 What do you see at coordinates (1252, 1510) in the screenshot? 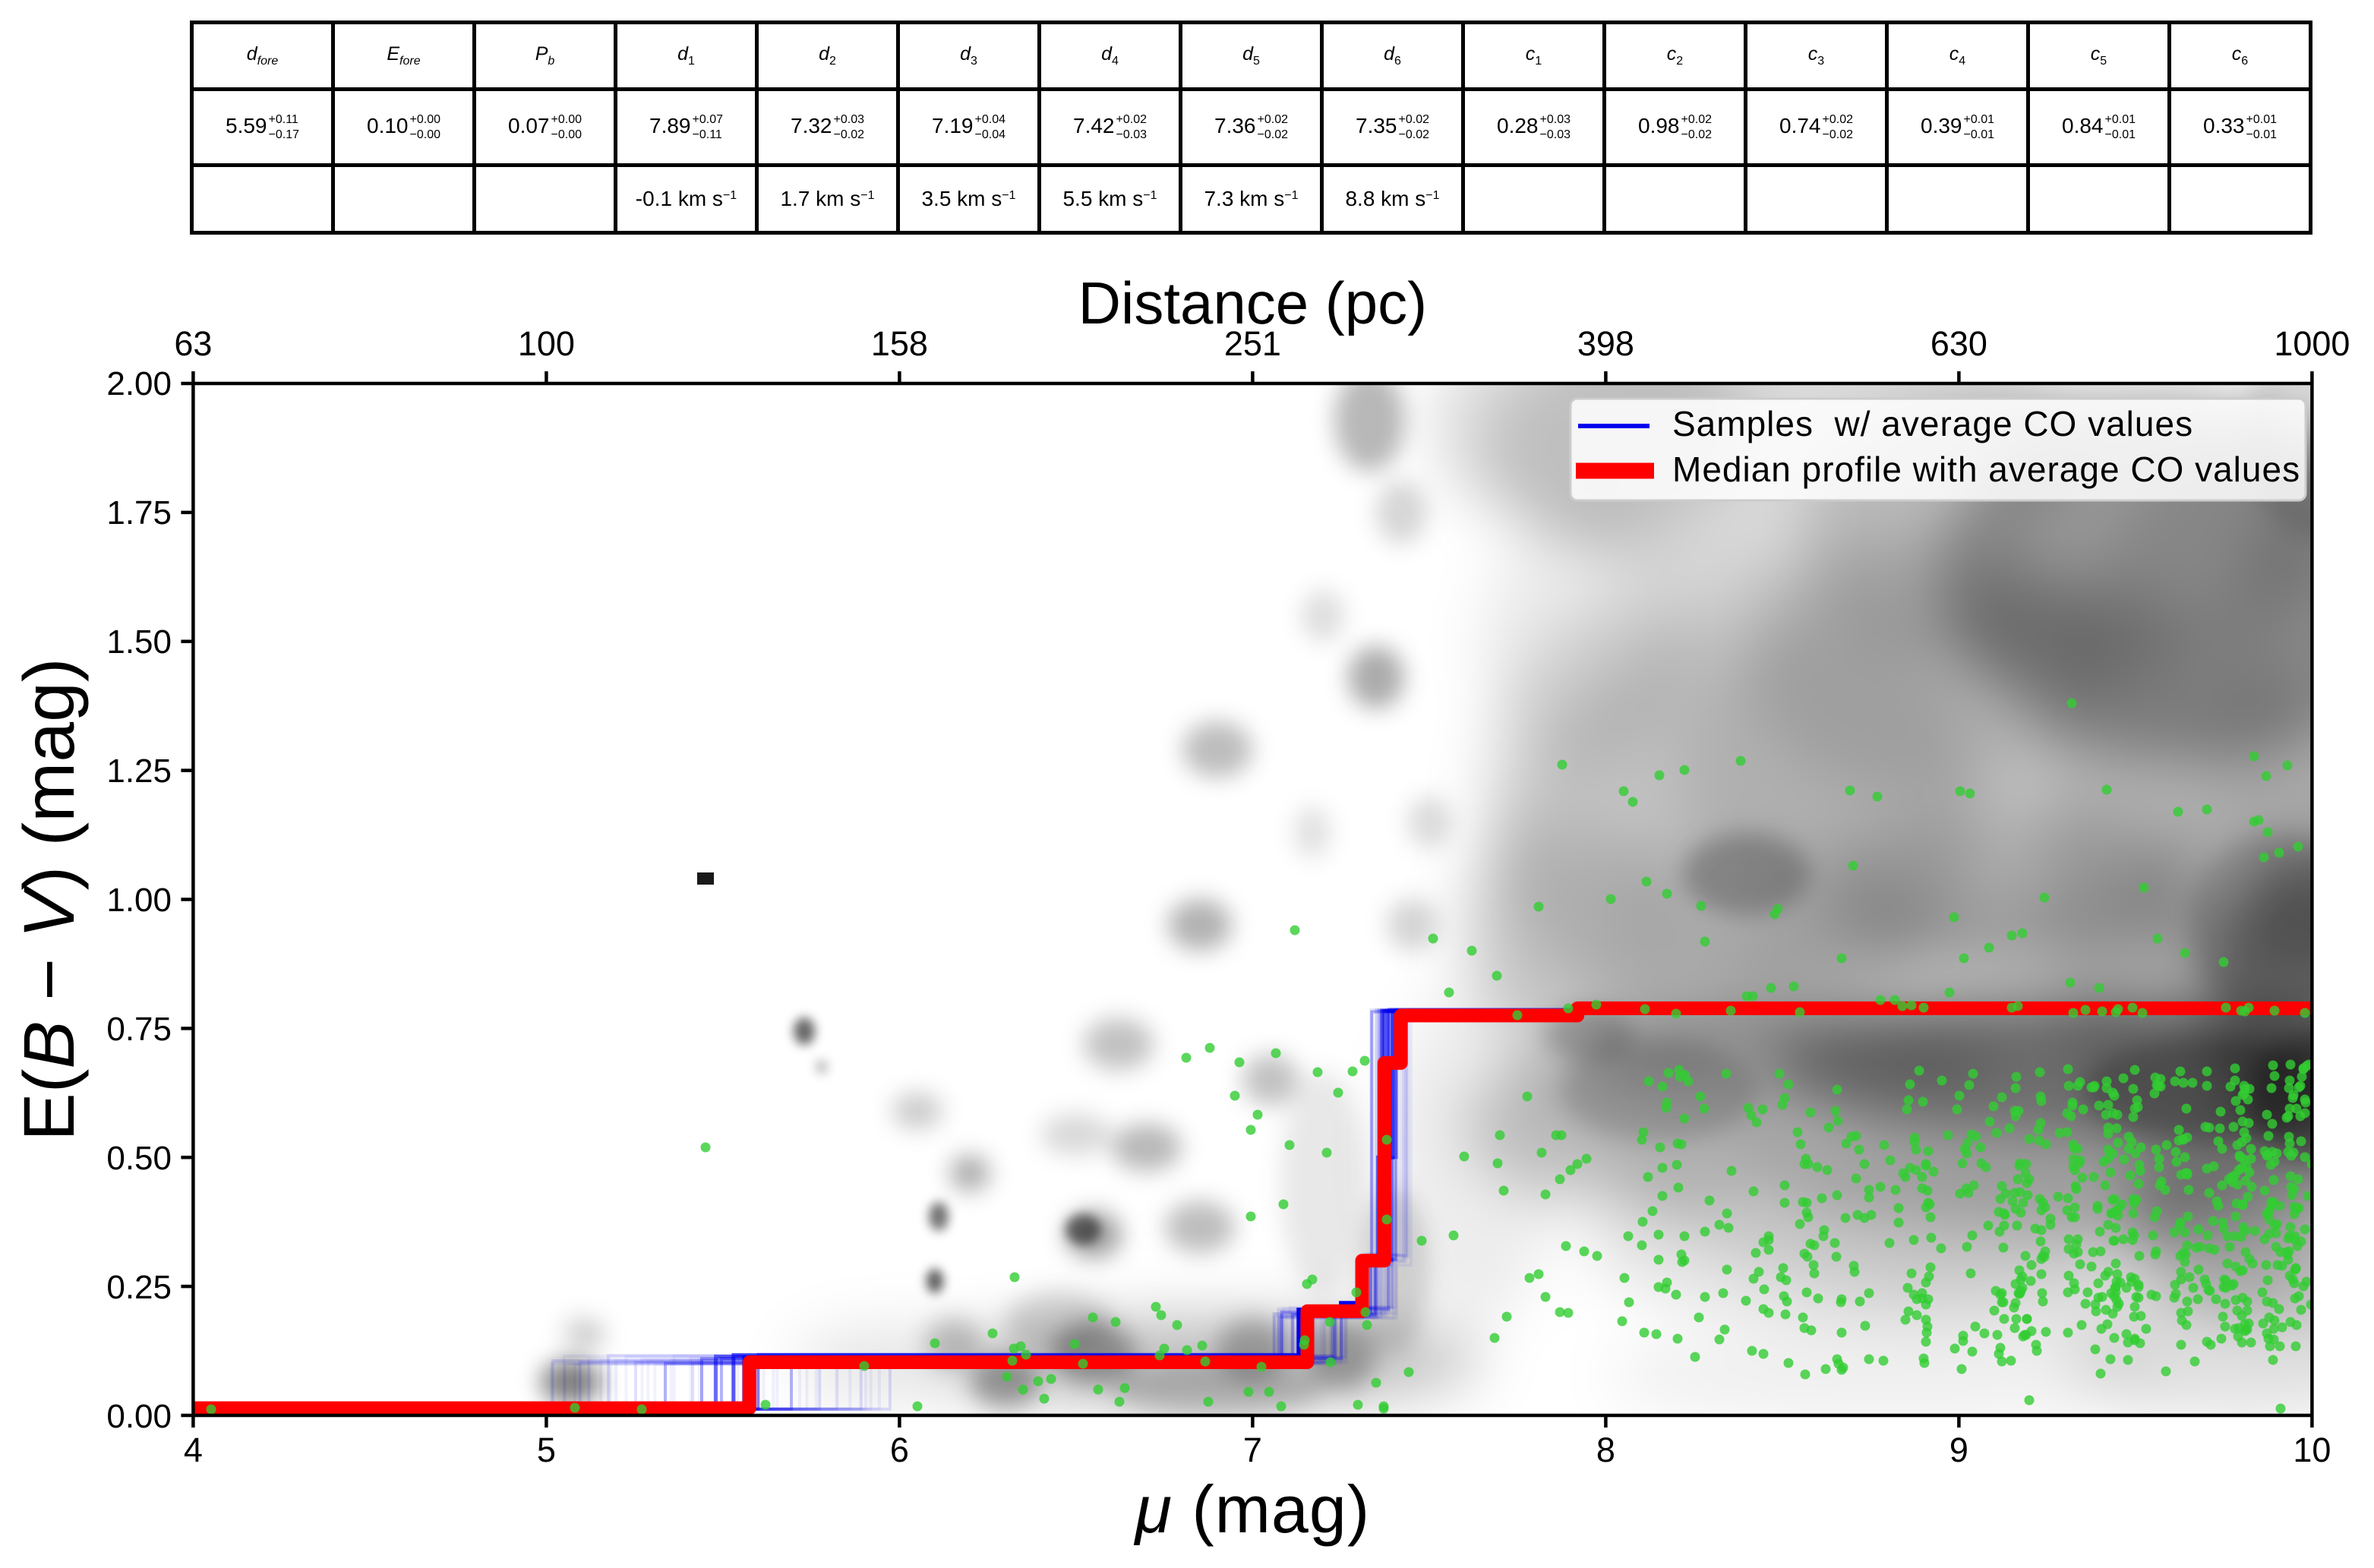
I see `svg-text: μ (mag)` at bounding box center [1252, 1510].